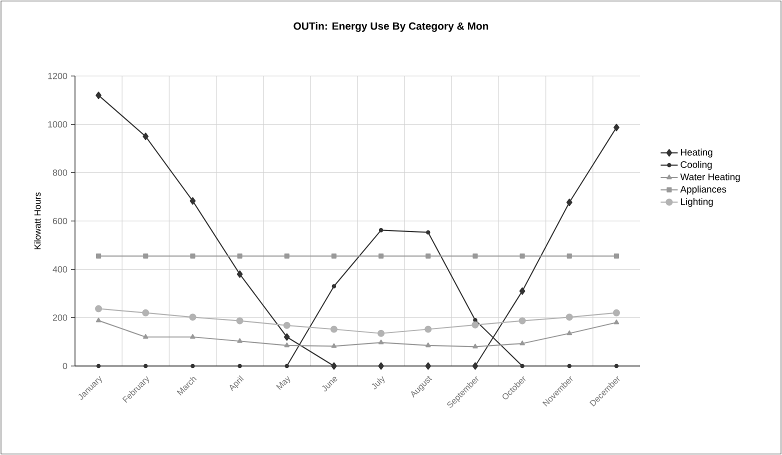  Describe the element at coordinates (58, 76) in the screenshot. I see `y-tick-label: 1200` at that location.